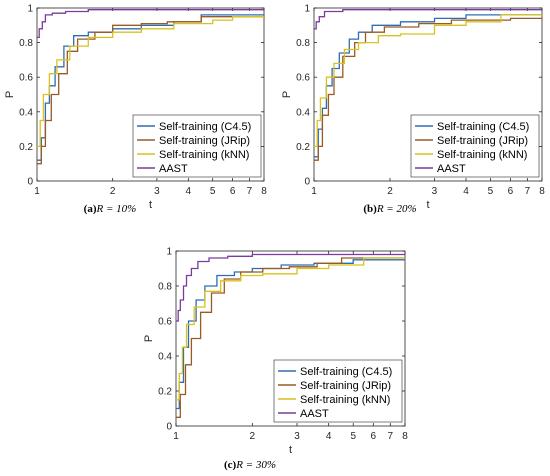  I want to click on panel-caption: (a)R = 10%, so click(110, 209).